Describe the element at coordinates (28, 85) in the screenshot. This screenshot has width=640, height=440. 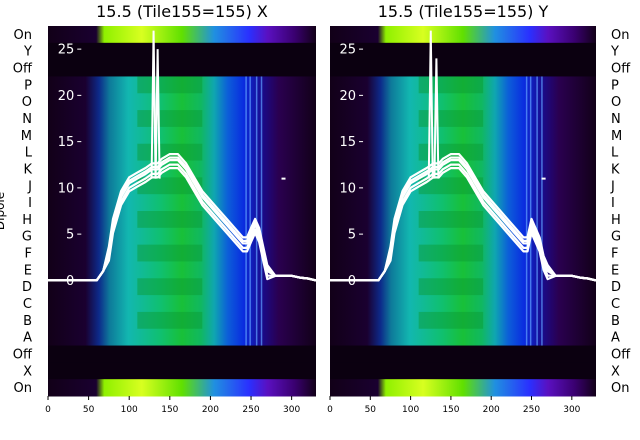
I see `dipole-label: P` at that location.